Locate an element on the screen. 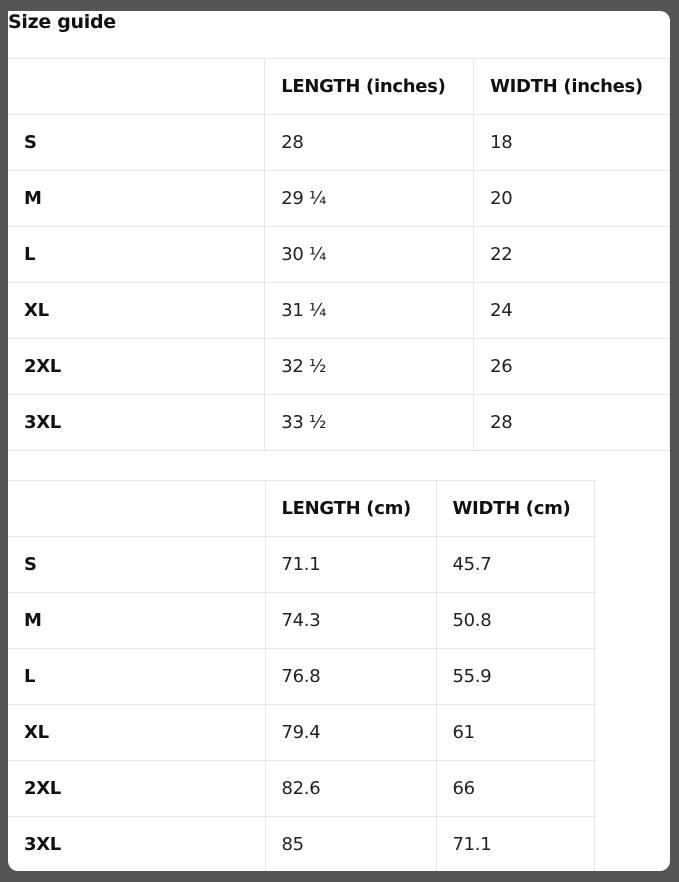  width-cell: 71.1 is located at coordinates (515, 843).